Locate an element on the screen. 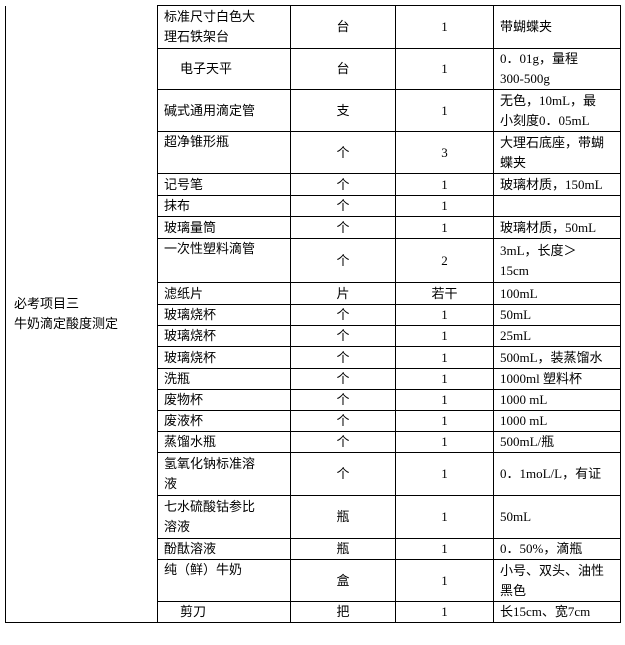 Image resolution: width=625 pixels, height=645 pixels. cell-line: 抹布 is located at coordinates (177, 205).